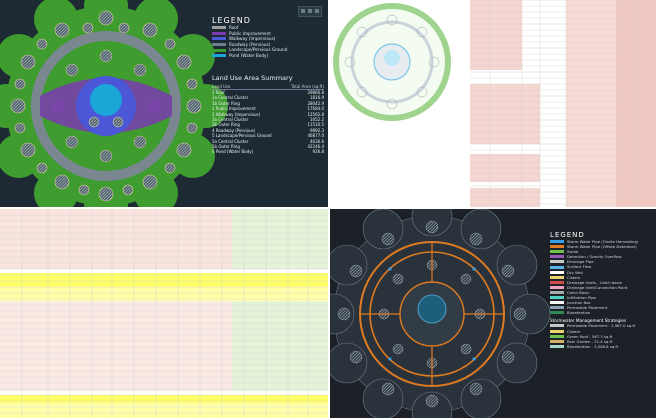 The image size is (656, 418). What do you see at coordinates (250, 44) in the screenshot?
I see `legend-label: Roadway (Pervious)` at bounding box center [250, 44].